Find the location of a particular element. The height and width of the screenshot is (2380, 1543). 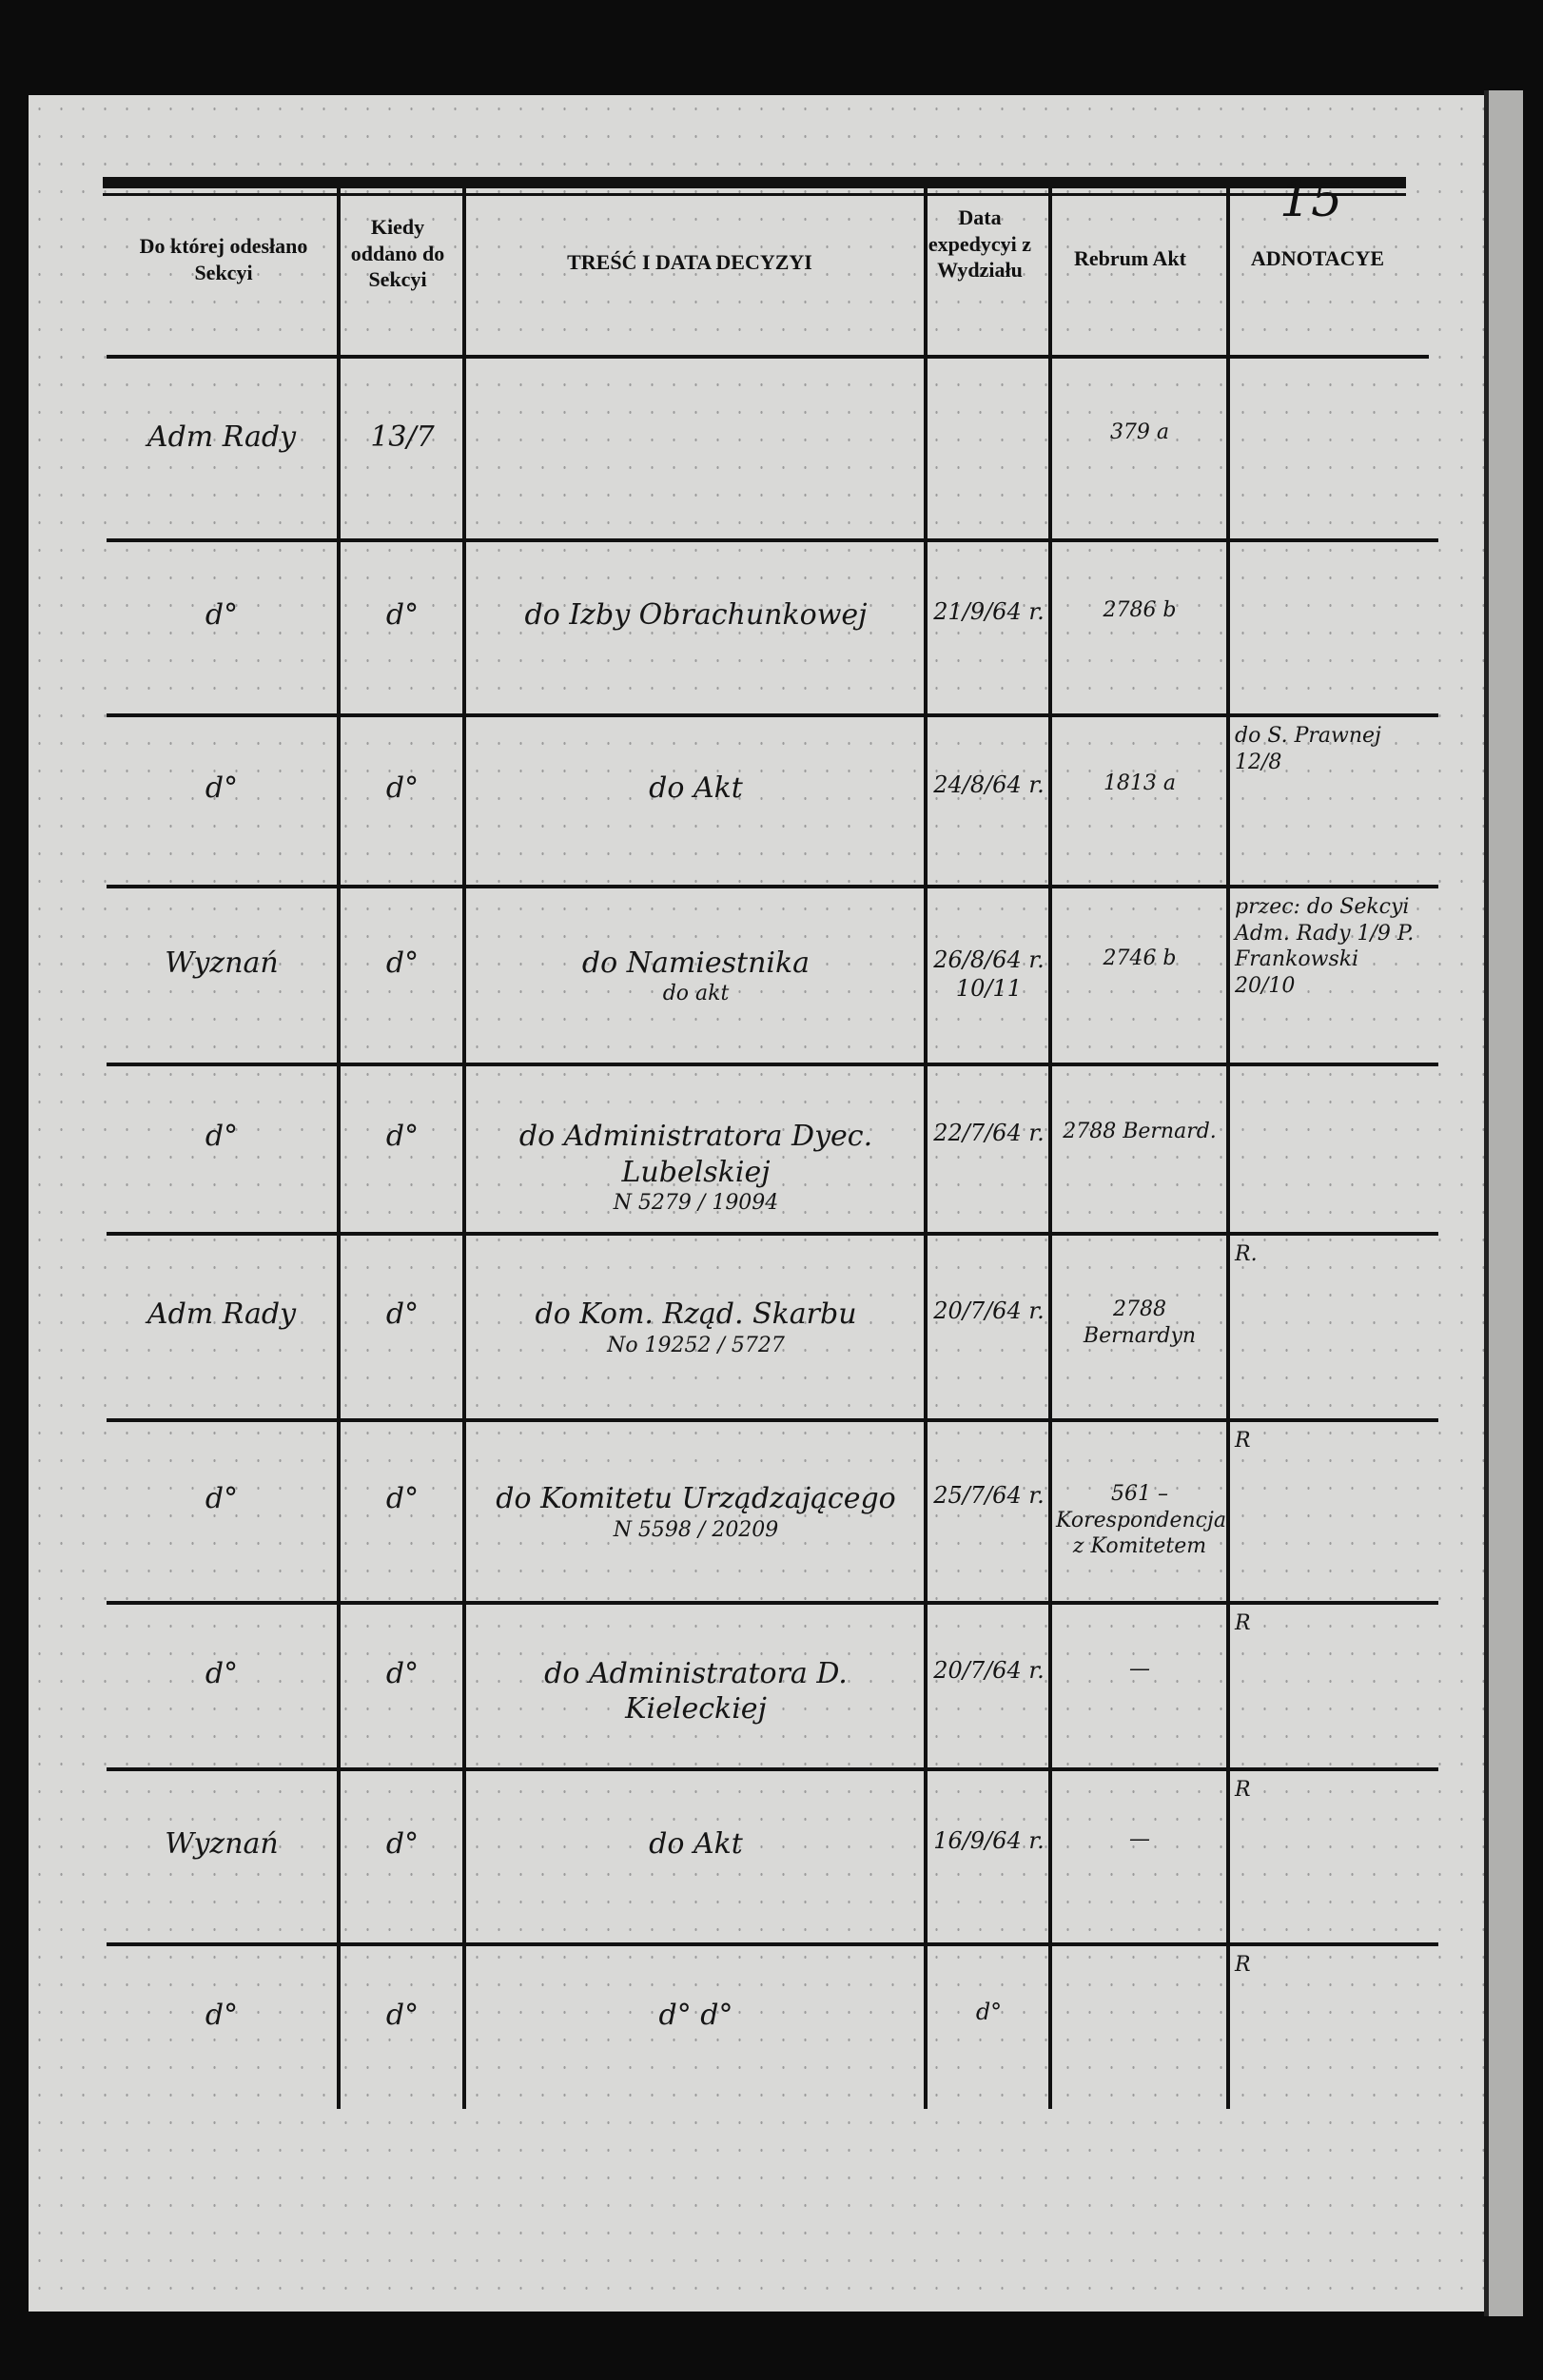

adnotacye-text: R. is located at coordinates (1246, 1254).